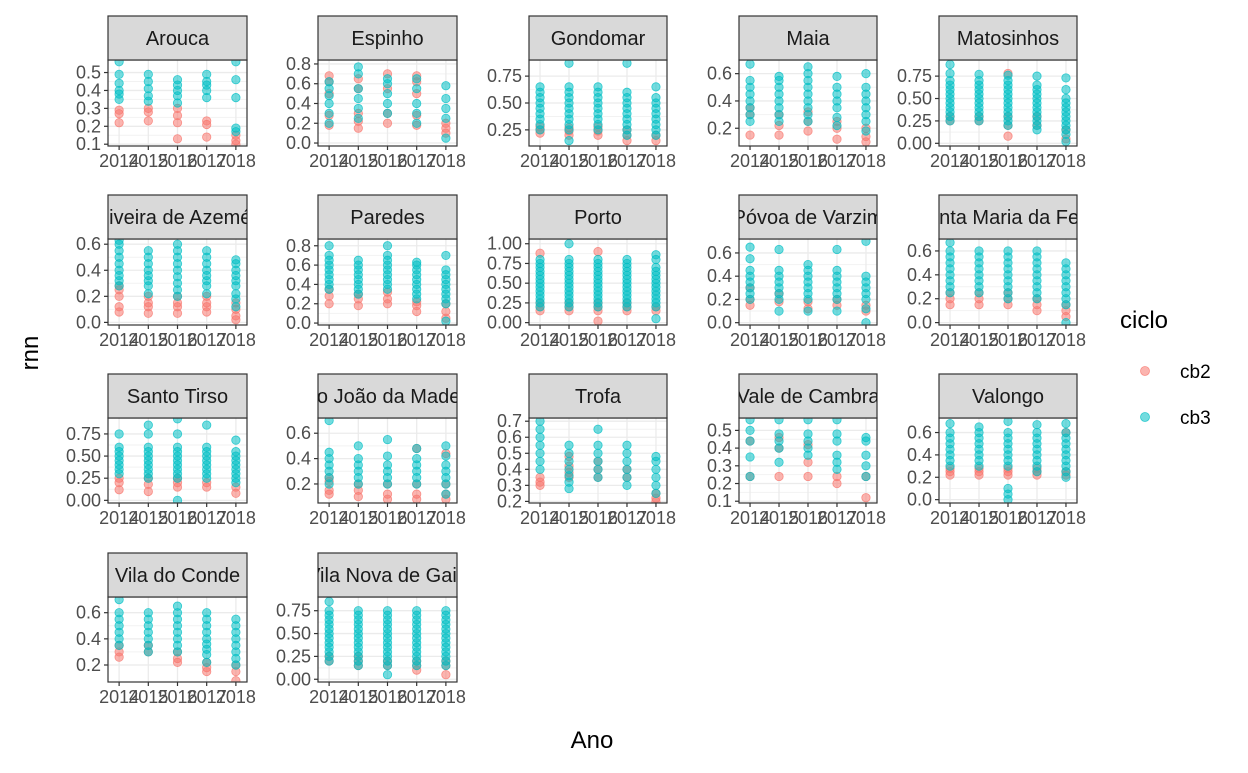  What do you see at coordinates (719, 466) in the screenshot?
I see `y-tick-label: 0.3` at bounding box center [719, 466].